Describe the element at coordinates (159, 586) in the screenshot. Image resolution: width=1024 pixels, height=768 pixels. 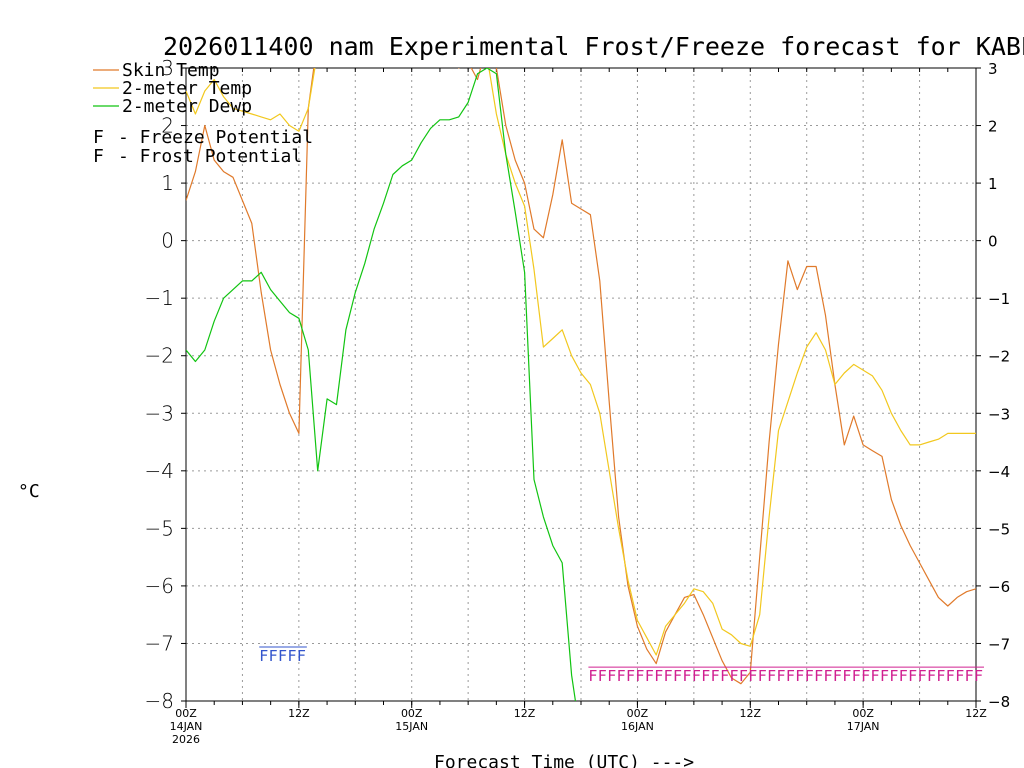
I see `y-tick-label-left: −6` at that location.